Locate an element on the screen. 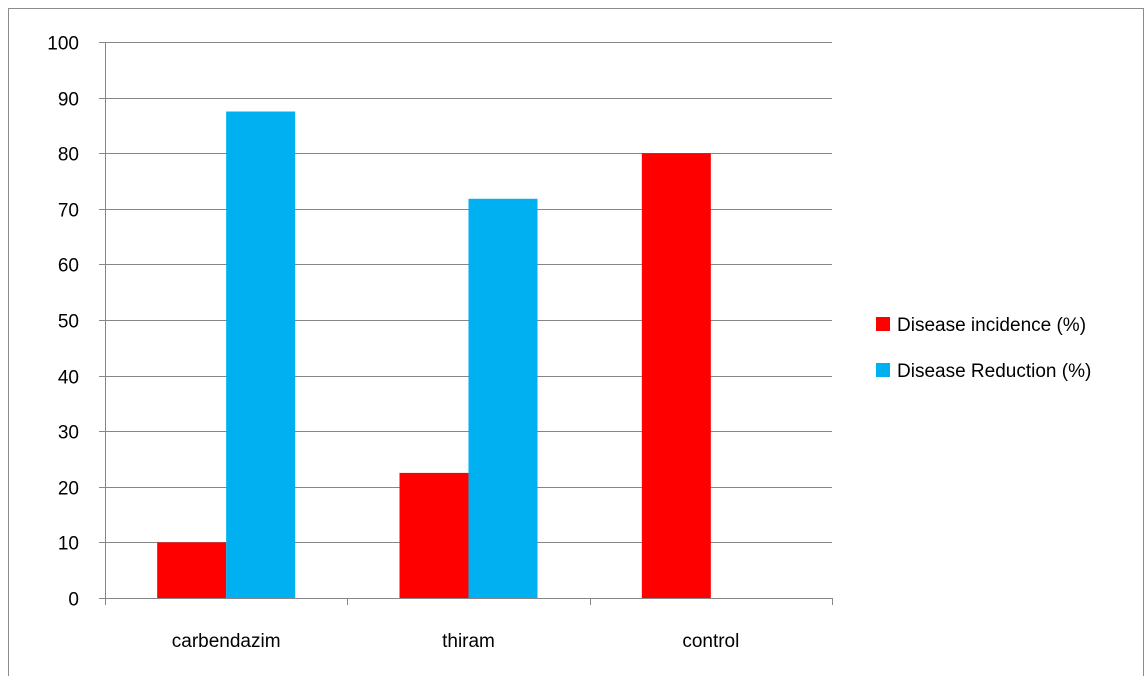 Image resolution: width=1147 pixels, height=677 pixels. y-tick-label: 60 is located at coordinates (68, 266).